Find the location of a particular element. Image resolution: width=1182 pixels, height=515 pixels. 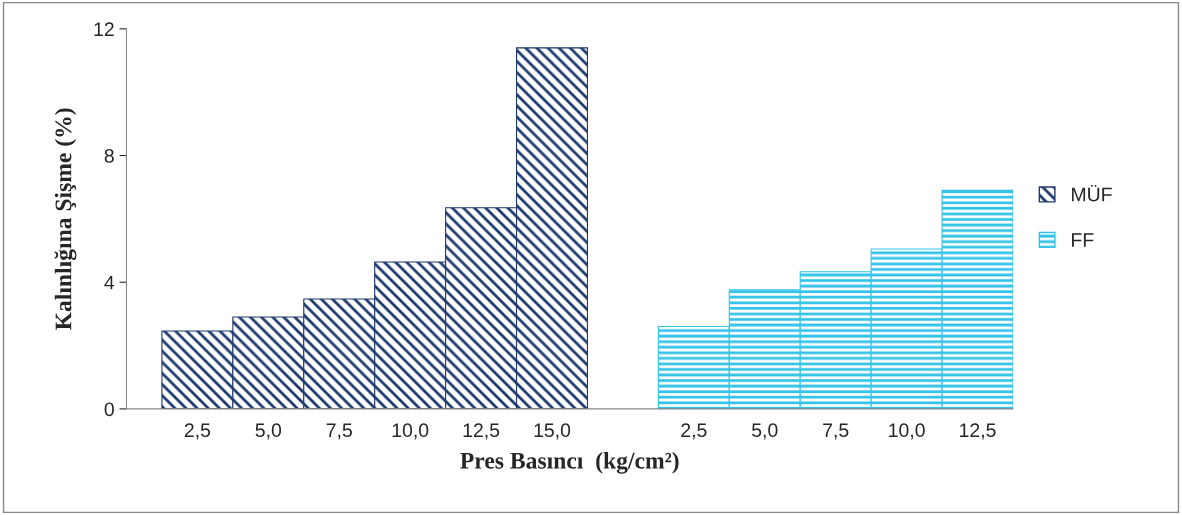

y-tick-label: 12 is located at coordinates (104, 29).